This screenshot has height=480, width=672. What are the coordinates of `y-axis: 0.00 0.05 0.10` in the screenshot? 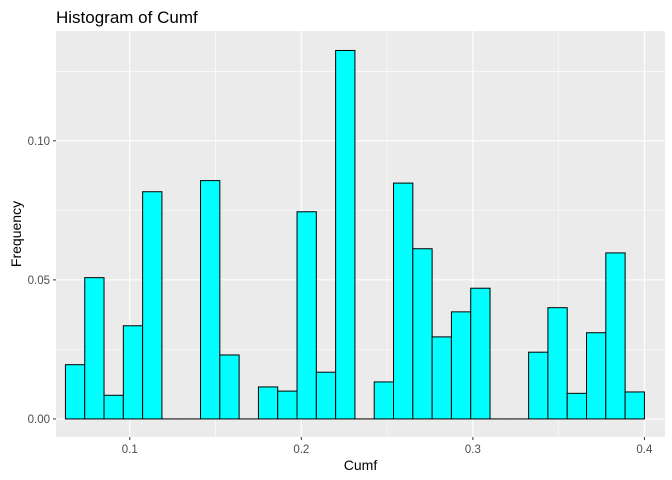 It's located at (42, 281).